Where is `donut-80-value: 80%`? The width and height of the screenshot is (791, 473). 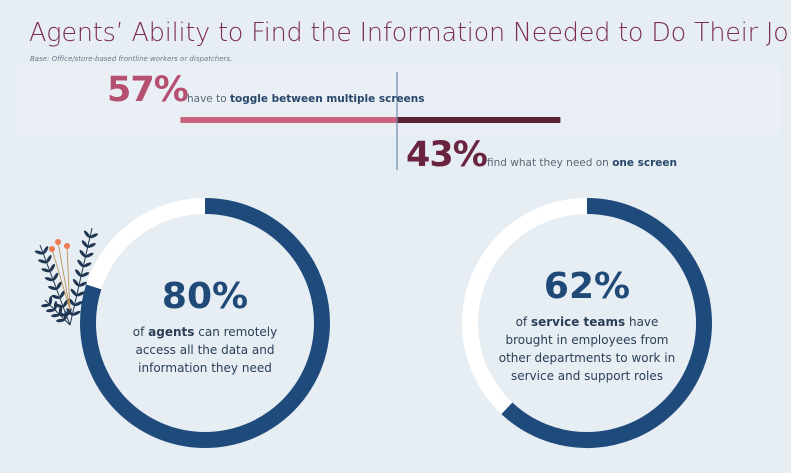 donut-80-value: 80% is located at coordinates (205, 296).